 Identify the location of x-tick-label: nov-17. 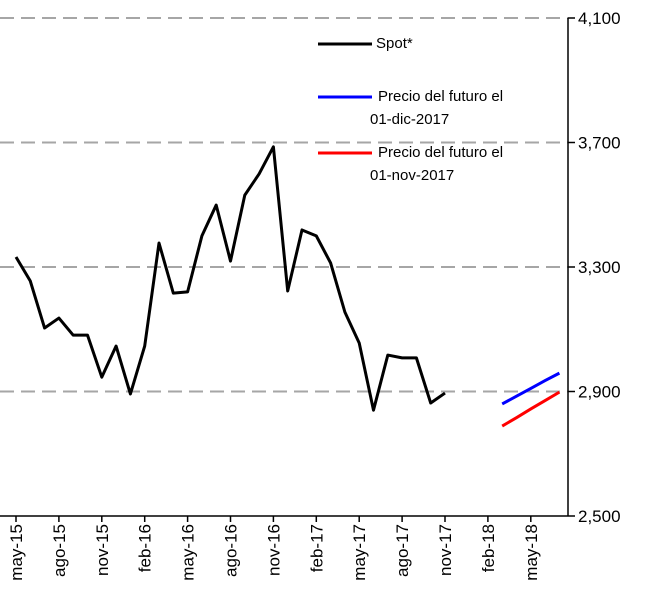
(445, 550).